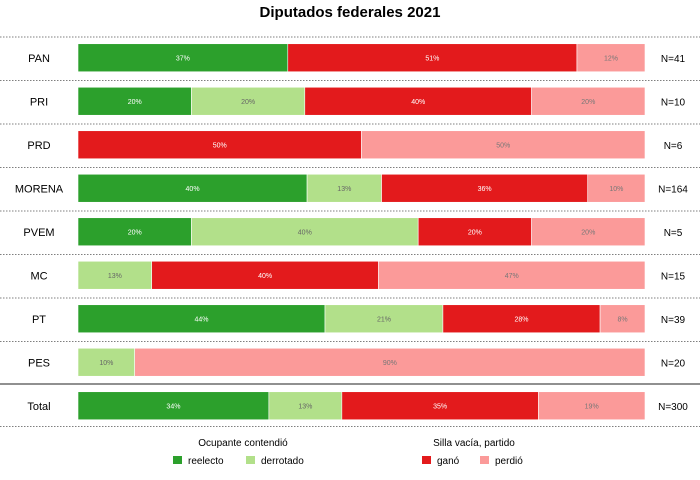  I want to click on n-label: N=39, so click(673, 320).